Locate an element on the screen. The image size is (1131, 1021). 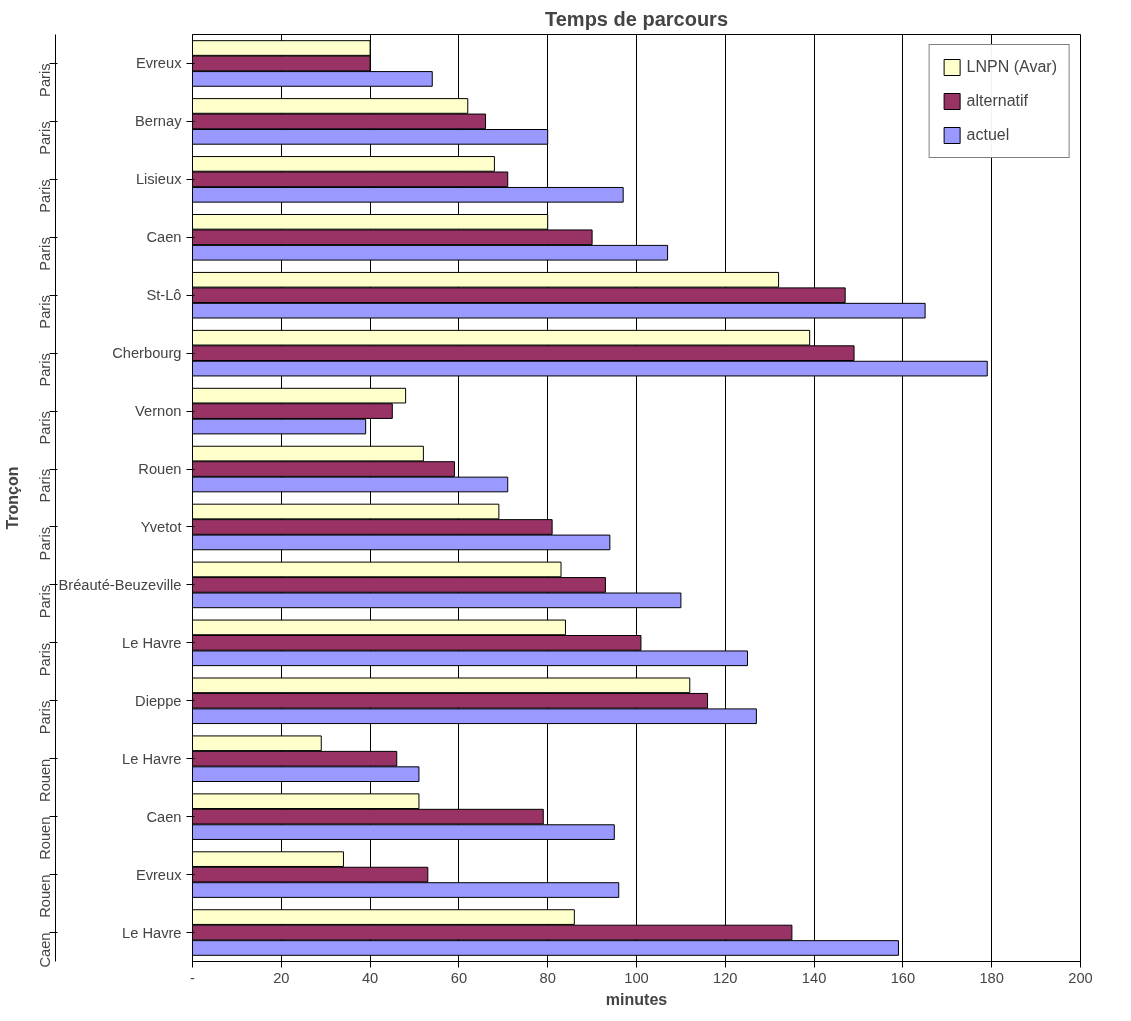
x-tick-label: 200 is located at coordinates (1080, 977).